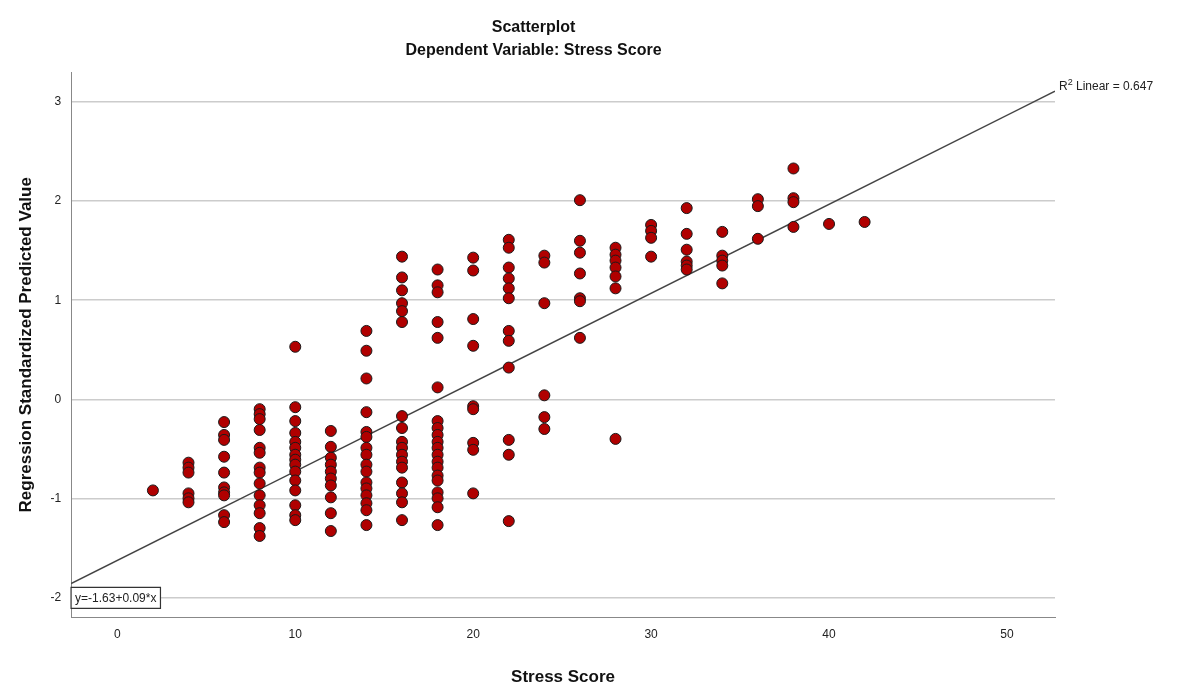 This screenshot has height=700, width=1183. I want to click on x-tick-label: 10, so click(295, 633).